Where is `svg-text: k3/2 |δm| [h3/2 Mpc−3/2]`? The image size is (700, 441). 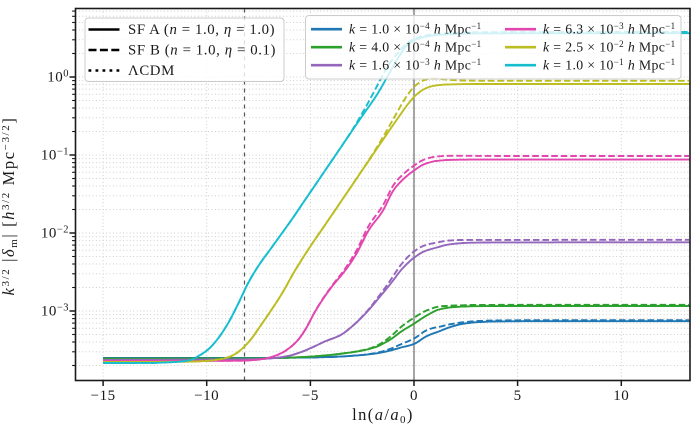 svg-text: k3/2 |δm| [h3/2 Mpc−3/2] is located at coordinates (10, 206).